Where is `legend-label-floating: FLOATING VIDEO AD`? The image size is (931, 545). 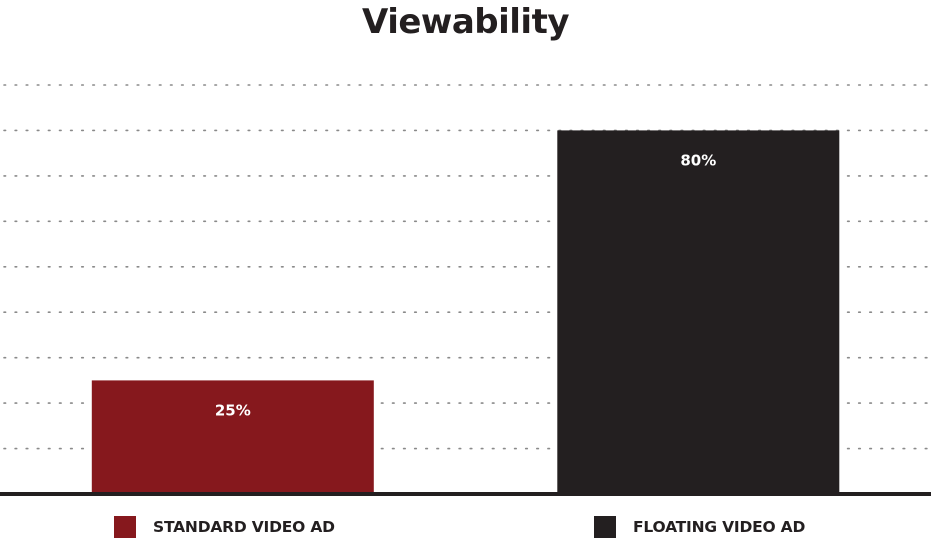 legend-label-floating: FLOATING VIDEO AD is located at coordinates (719, 527).